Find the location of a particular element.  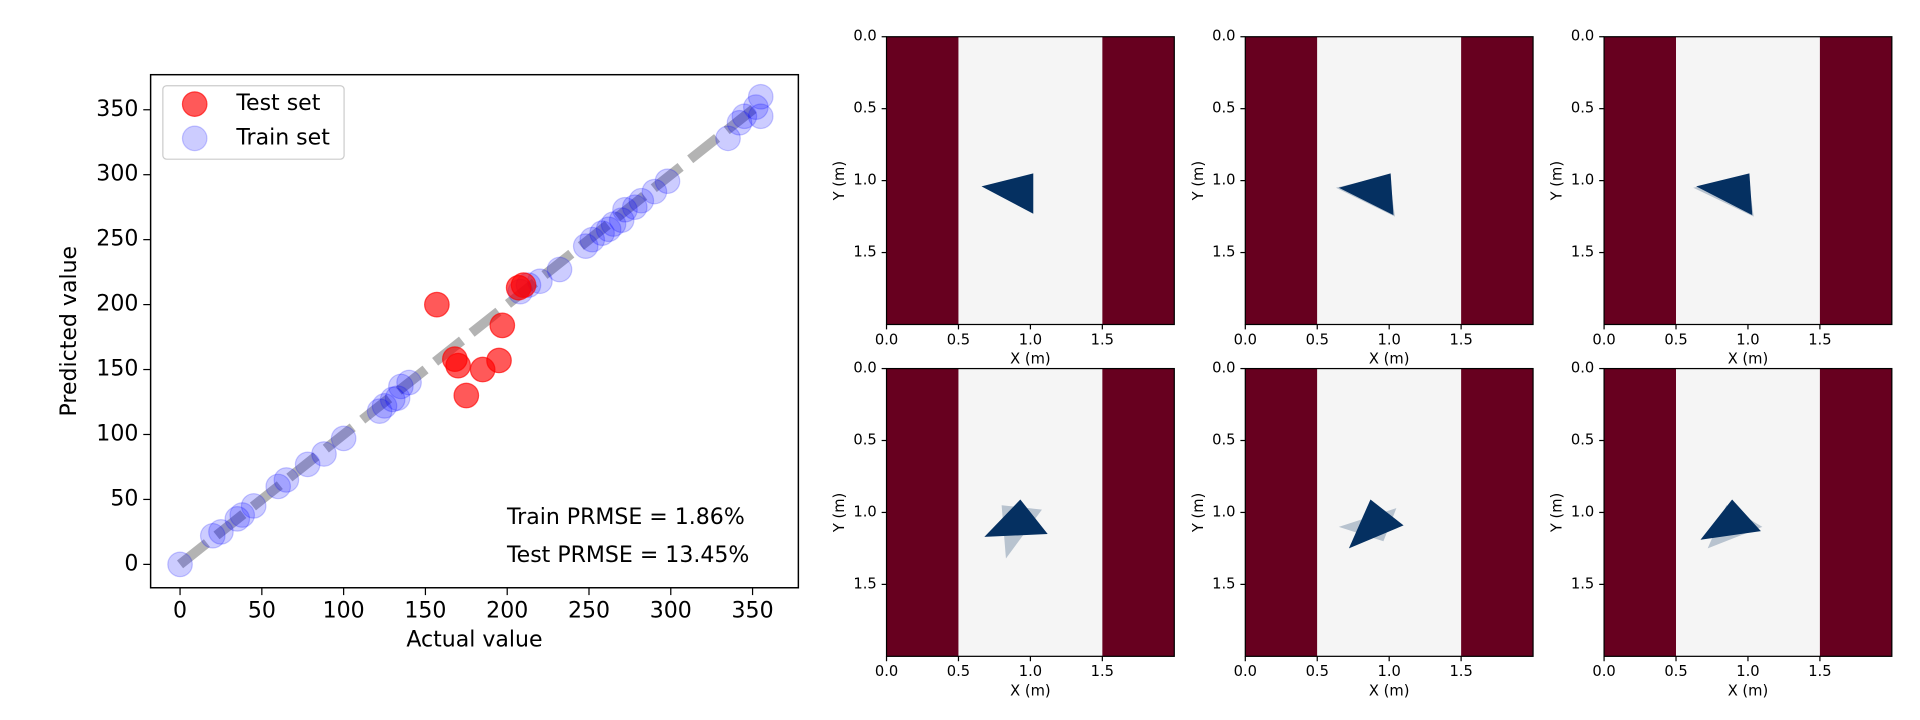

y-axis-label: Predicted value is located at coordinates (69, 331).